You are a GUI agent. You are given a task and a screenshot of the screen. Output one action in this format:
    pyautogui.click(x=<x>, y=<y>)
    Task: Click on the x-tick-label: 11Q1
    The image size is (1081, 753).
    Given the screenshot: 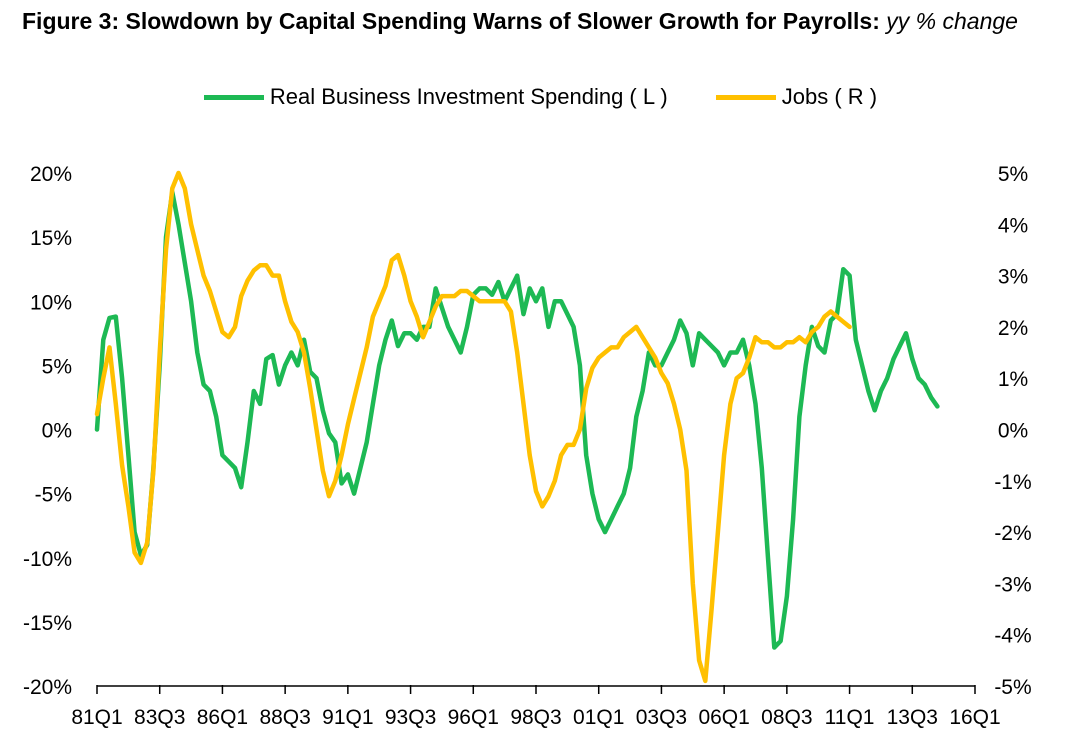 What is the action you would take?
    pyautogui.click(x=850, y=717)
    